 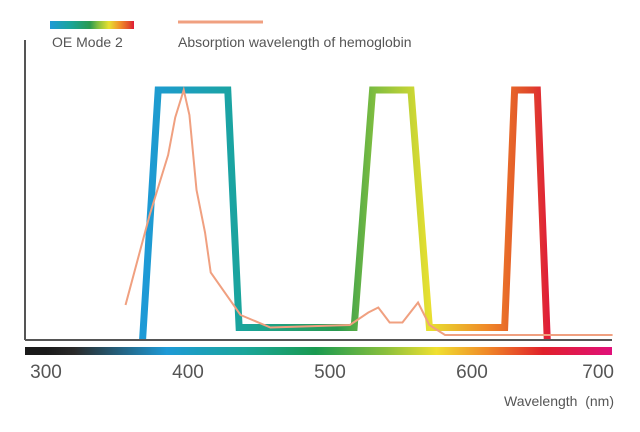 What do you see at coordinates (318, 351) in the screenshot?
I see `spectrum-bar` at bounding box center [318, 351].